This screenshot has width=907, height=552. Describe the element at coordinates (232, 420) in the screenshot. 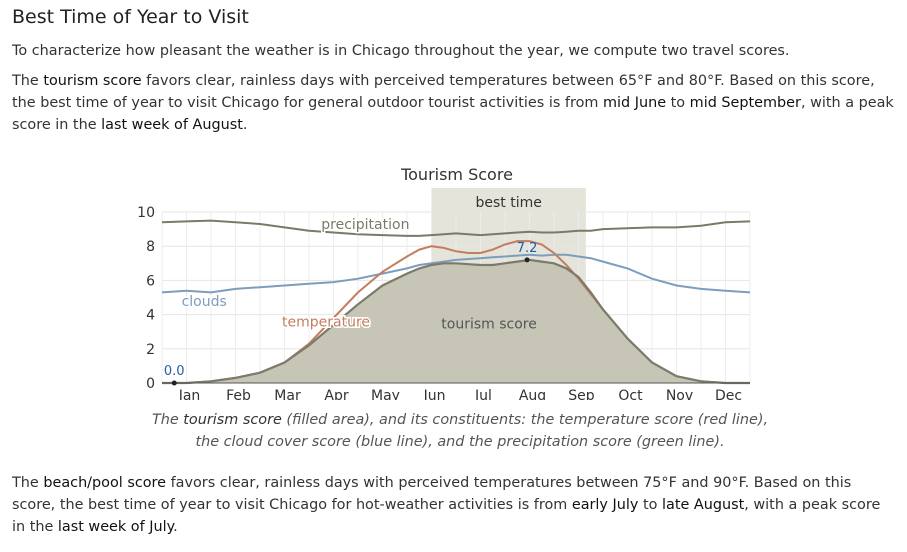

I see `caption-tourism-score-term: tourism score` at that location.